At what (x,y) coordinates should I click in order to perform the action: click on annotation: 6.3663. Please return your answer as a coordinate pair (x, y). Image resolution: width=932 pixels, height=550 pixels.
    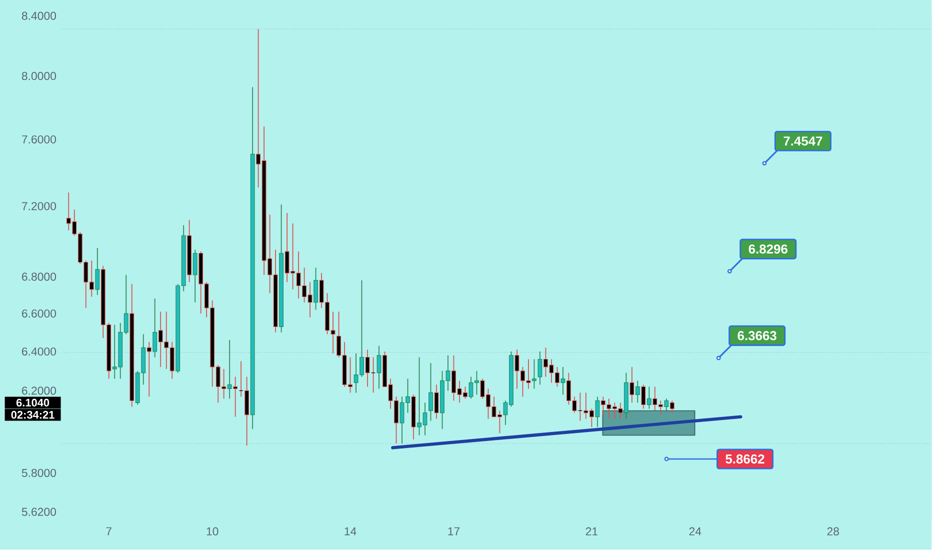
    Looking at the image, I should click on (757, 335).